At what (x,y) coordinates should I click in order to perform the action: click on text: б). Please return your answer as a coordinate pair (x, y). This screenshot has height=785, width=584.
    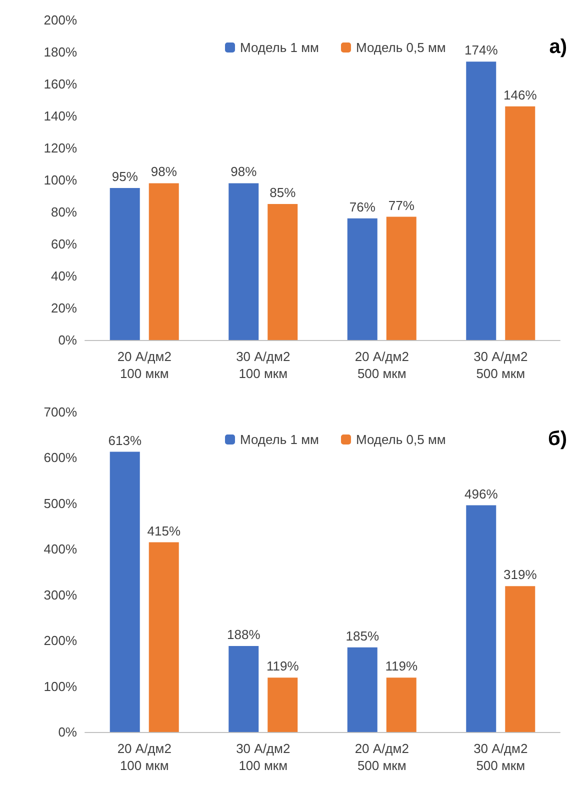
    Looking at the image, I should click on (557, 439).